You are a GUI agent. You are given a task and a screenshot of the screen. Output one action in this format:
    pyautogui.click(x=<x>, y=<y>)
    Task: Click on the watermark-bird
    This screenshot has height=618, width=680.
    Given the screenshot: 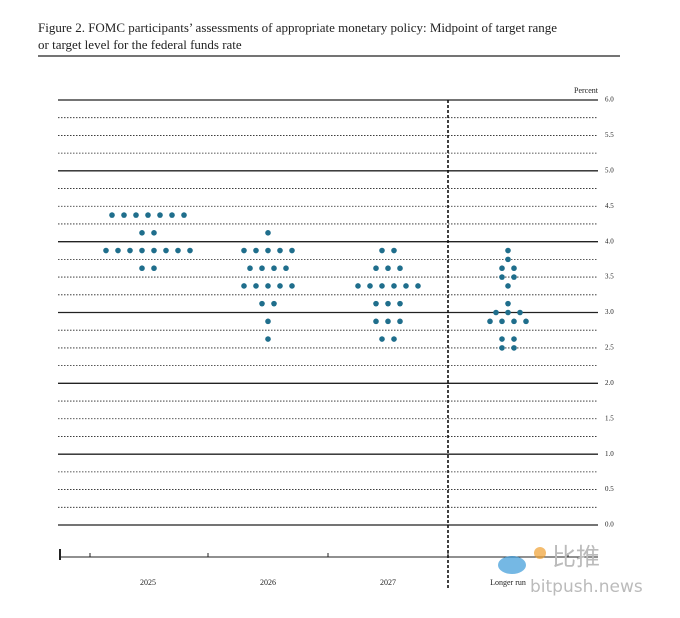 What is the action you would take?
    pyautogui.click(x=512, y=565)
    